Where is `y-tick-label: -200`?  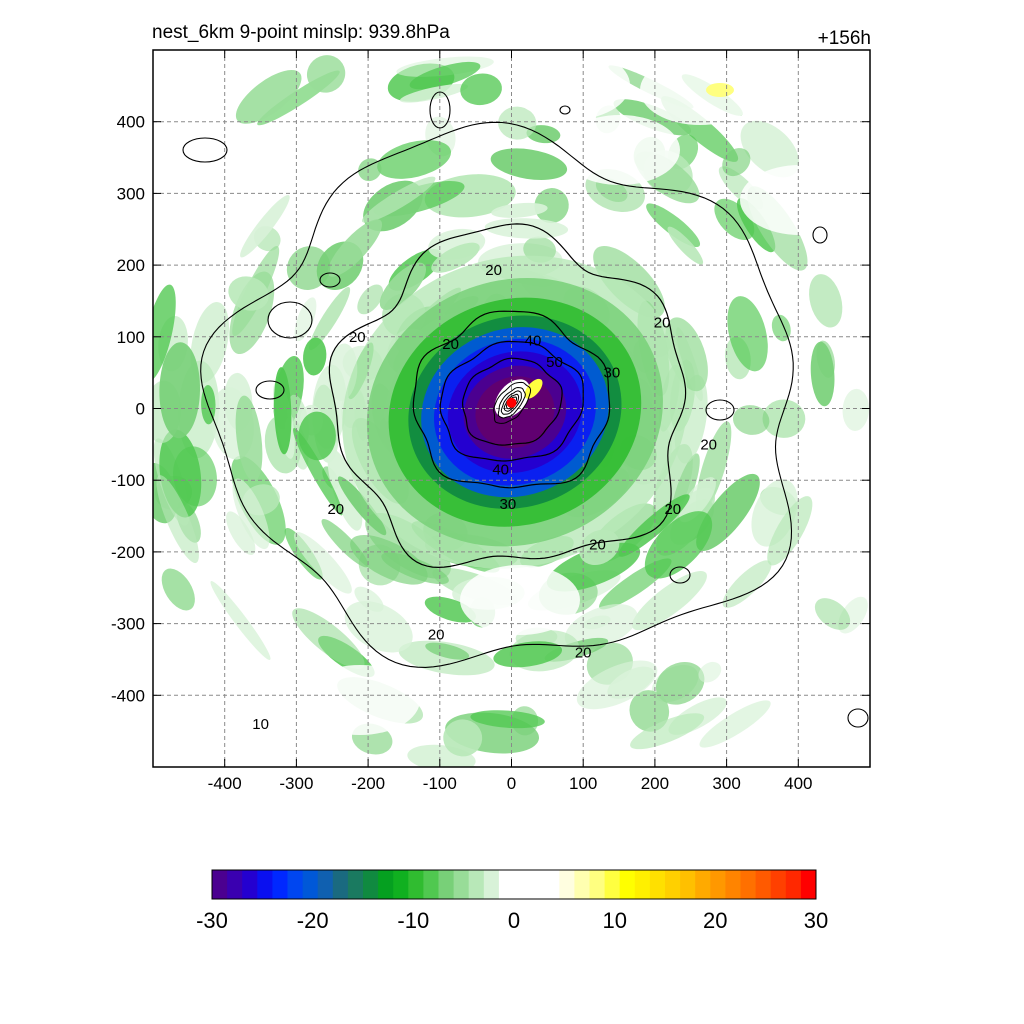 y-tick-label: -200 is located at coordinates (128, 552).